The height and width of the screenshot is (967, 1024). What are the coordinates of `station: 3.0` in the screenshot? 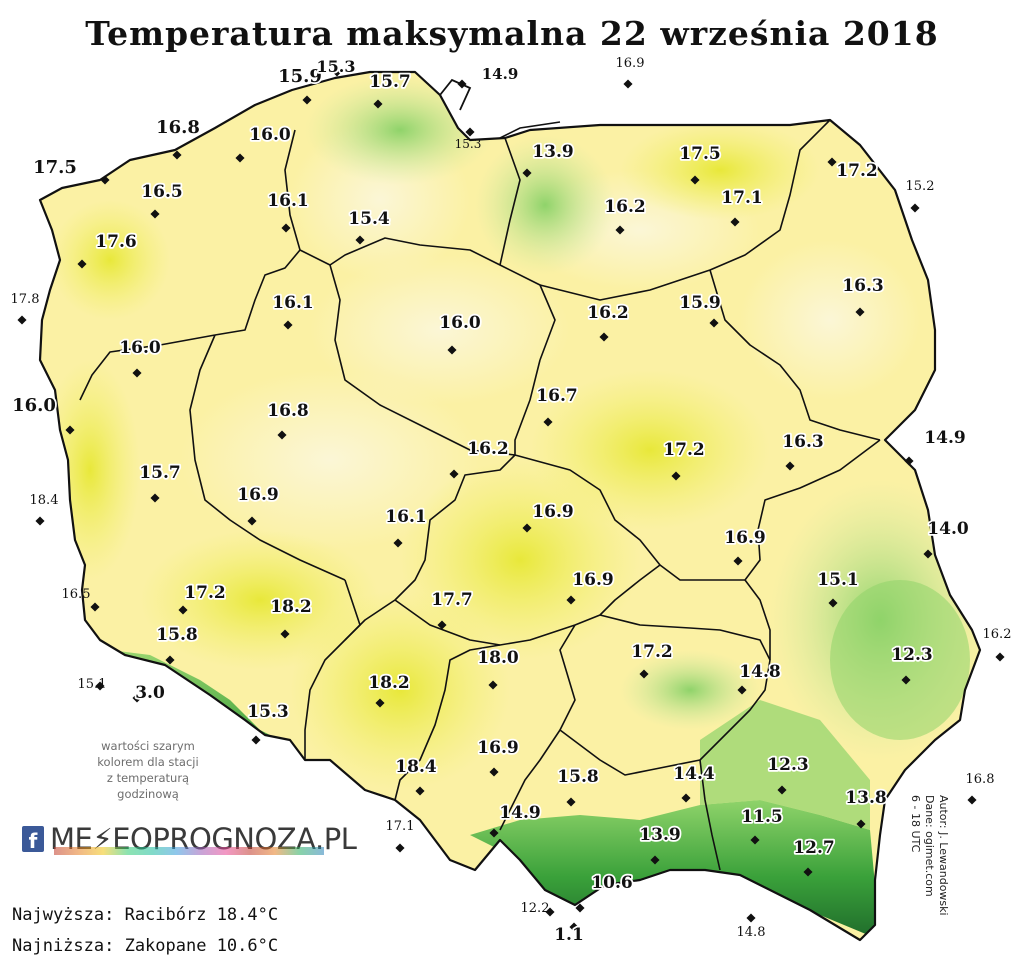 It's located at (149, 693).